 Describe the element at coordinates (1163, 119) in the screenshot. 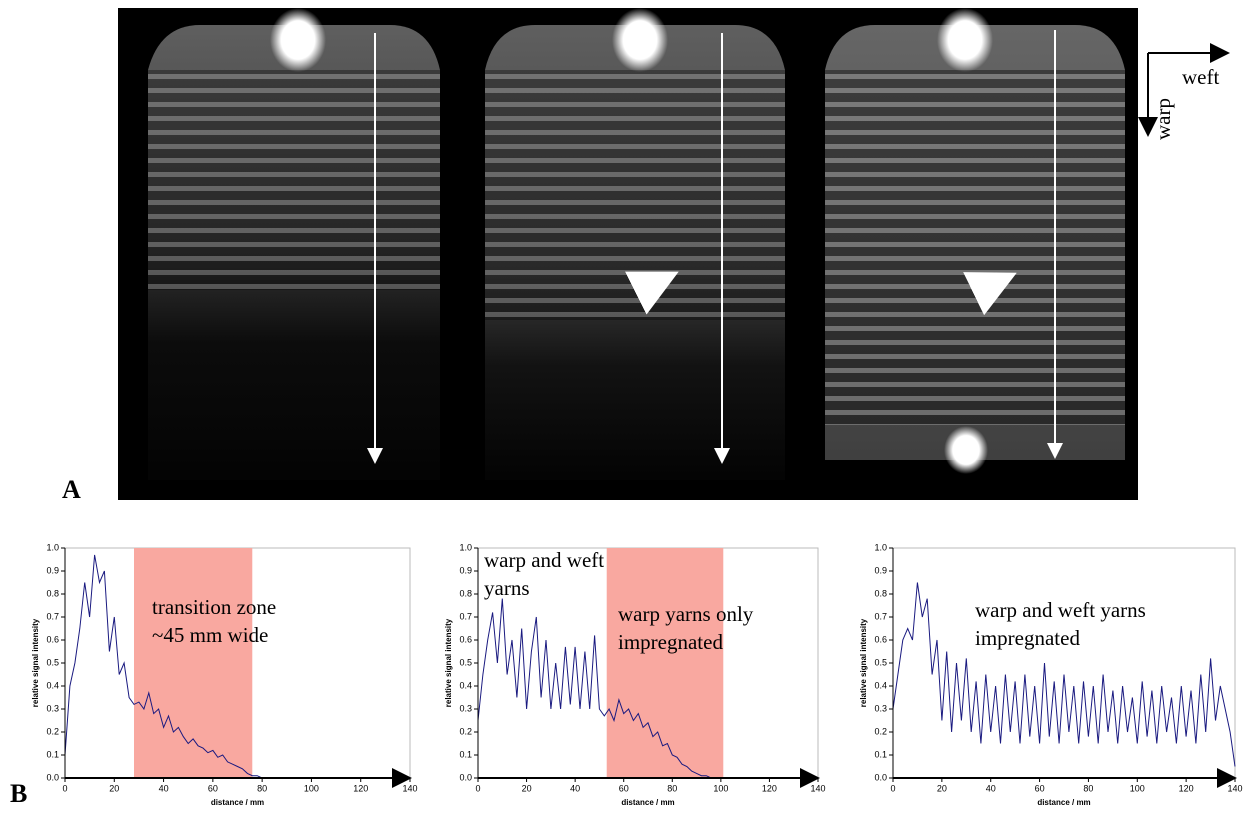

I see `warp-label: warp` at that location.